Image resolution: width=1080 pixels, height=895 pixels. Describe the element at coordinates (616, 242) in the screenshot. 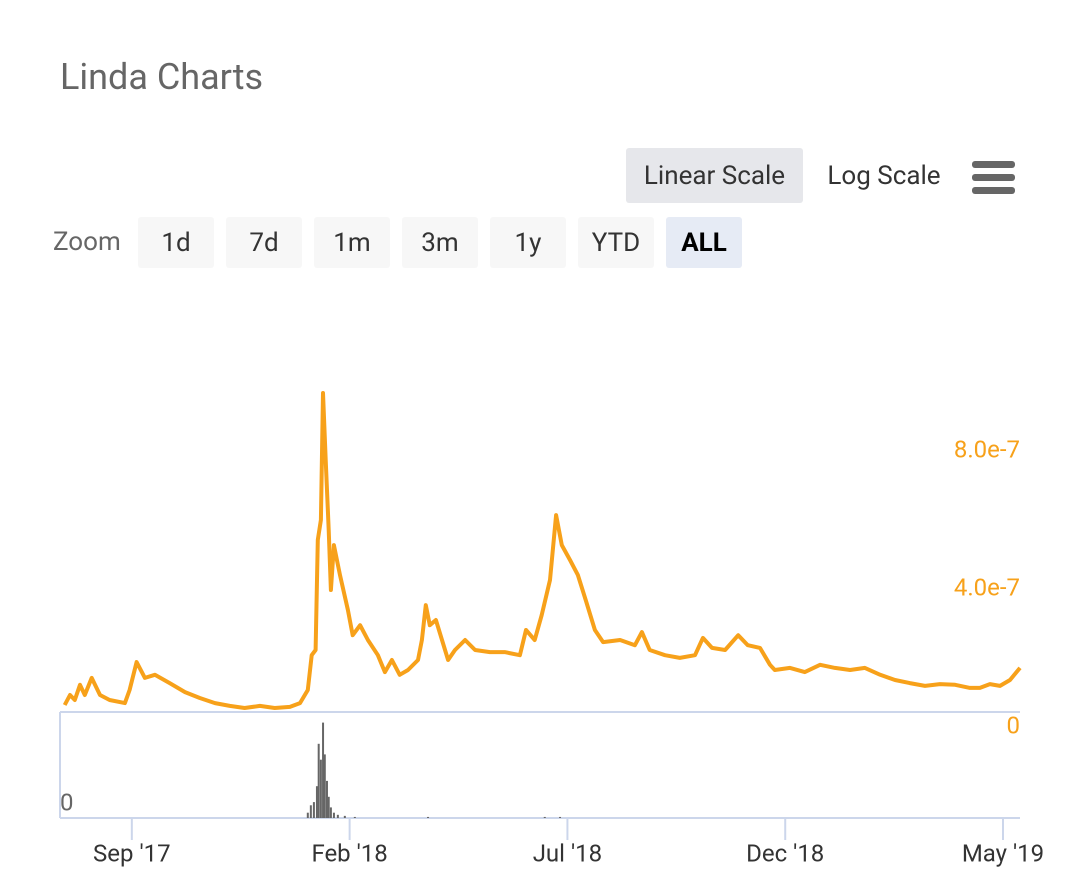

I see `zoom-button: YTD` at that location.